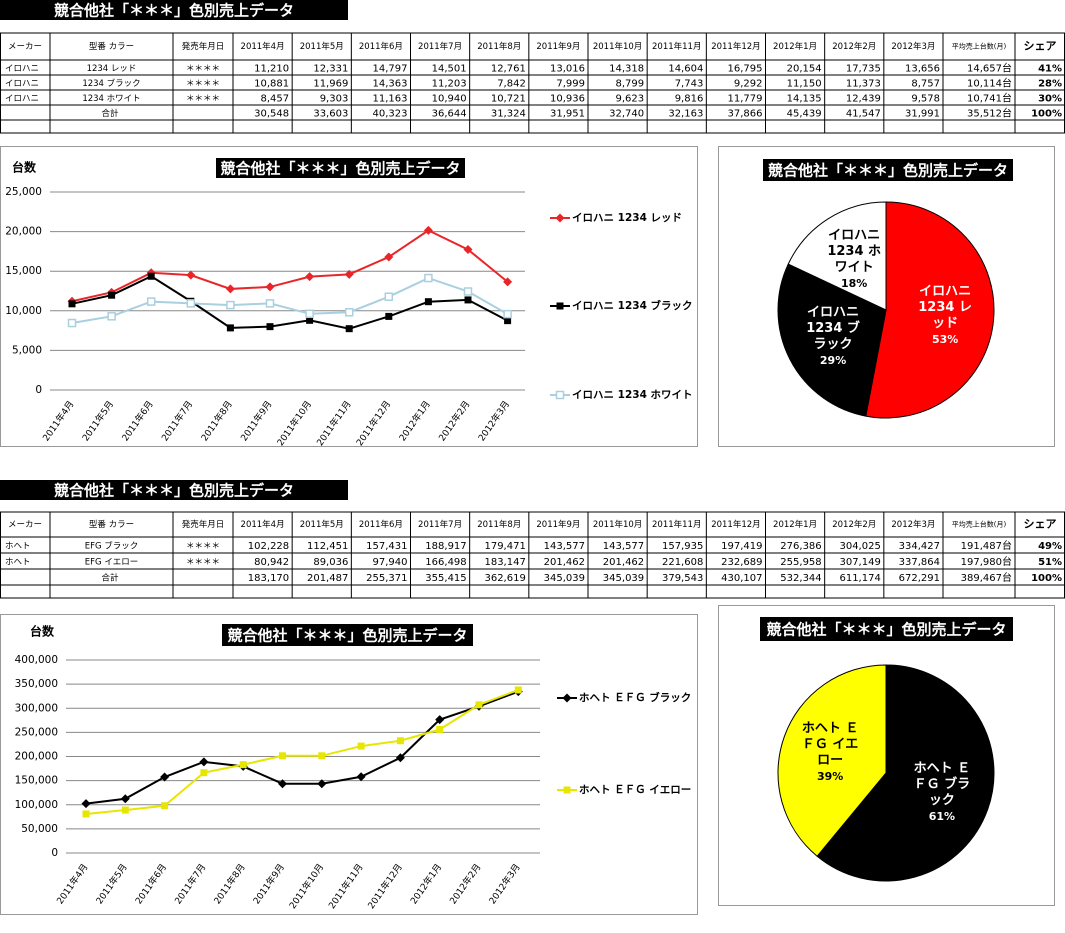 The width and height of the screenshot is (1065, 933). I want to click on table-cell: 201,462, so click(564, 562).